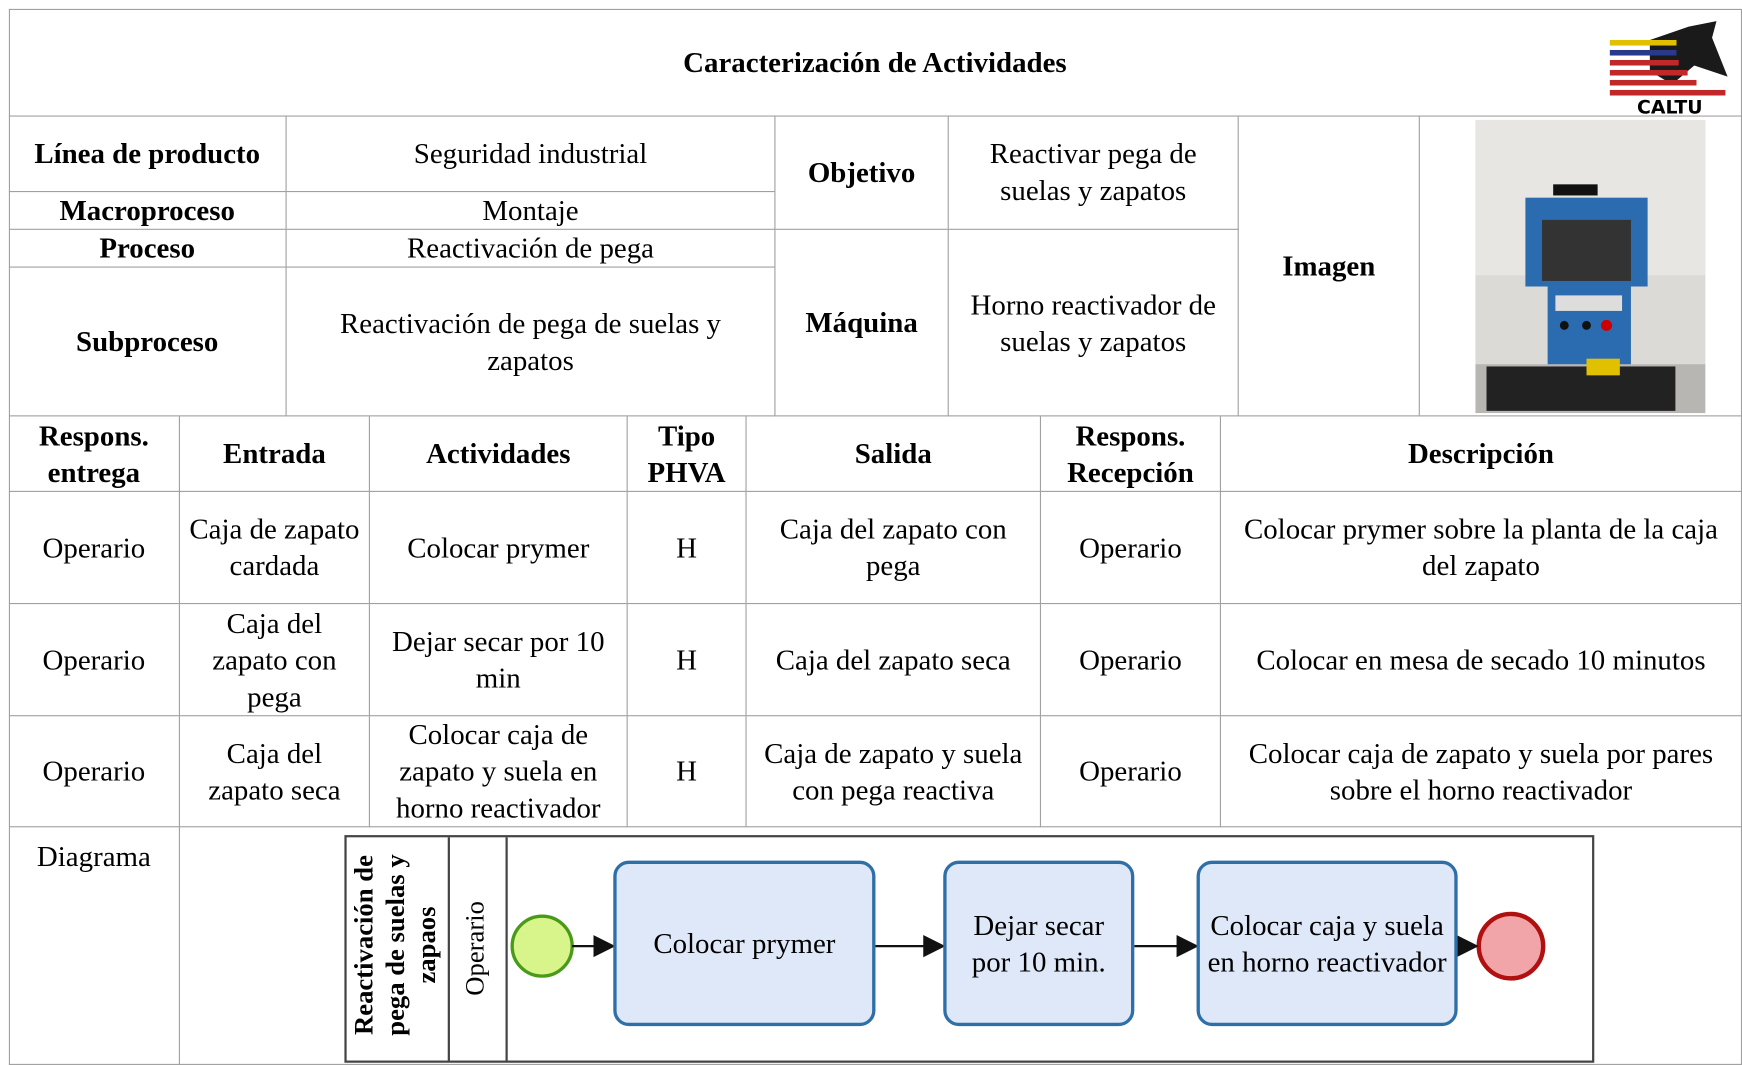 This screenshot has height=1065, width=1742. Describe the element at coordinates (1131, 454) in the screenshot. I see `table-header: Respons. Recepción` at that location.